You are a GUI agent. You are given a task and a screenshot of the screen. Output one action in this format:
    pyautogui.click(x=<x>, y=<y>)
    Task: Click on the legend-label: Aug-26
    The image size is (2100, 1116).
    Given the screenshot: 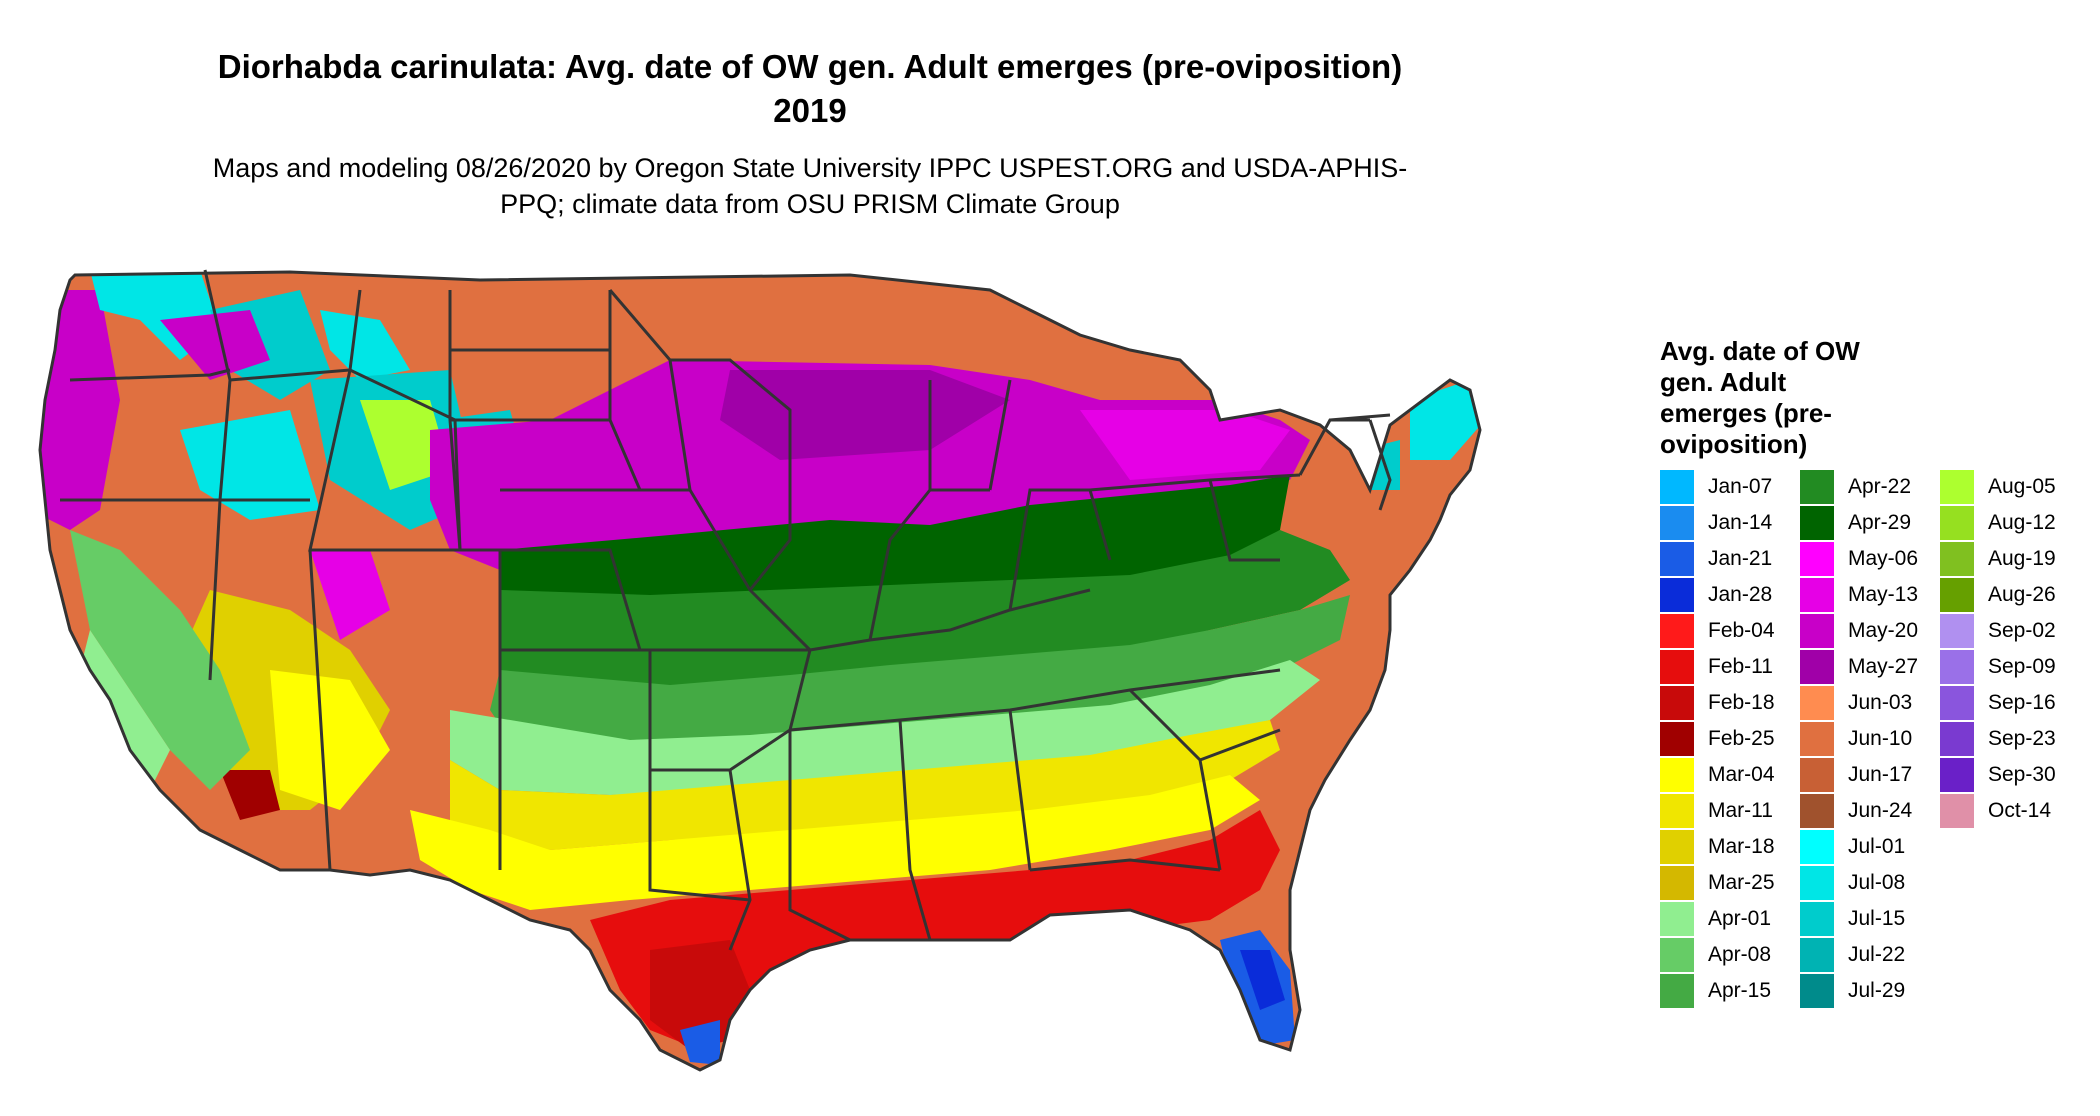 What is the action you would take?
    pyautogui.click(x=2022, y=594)
    